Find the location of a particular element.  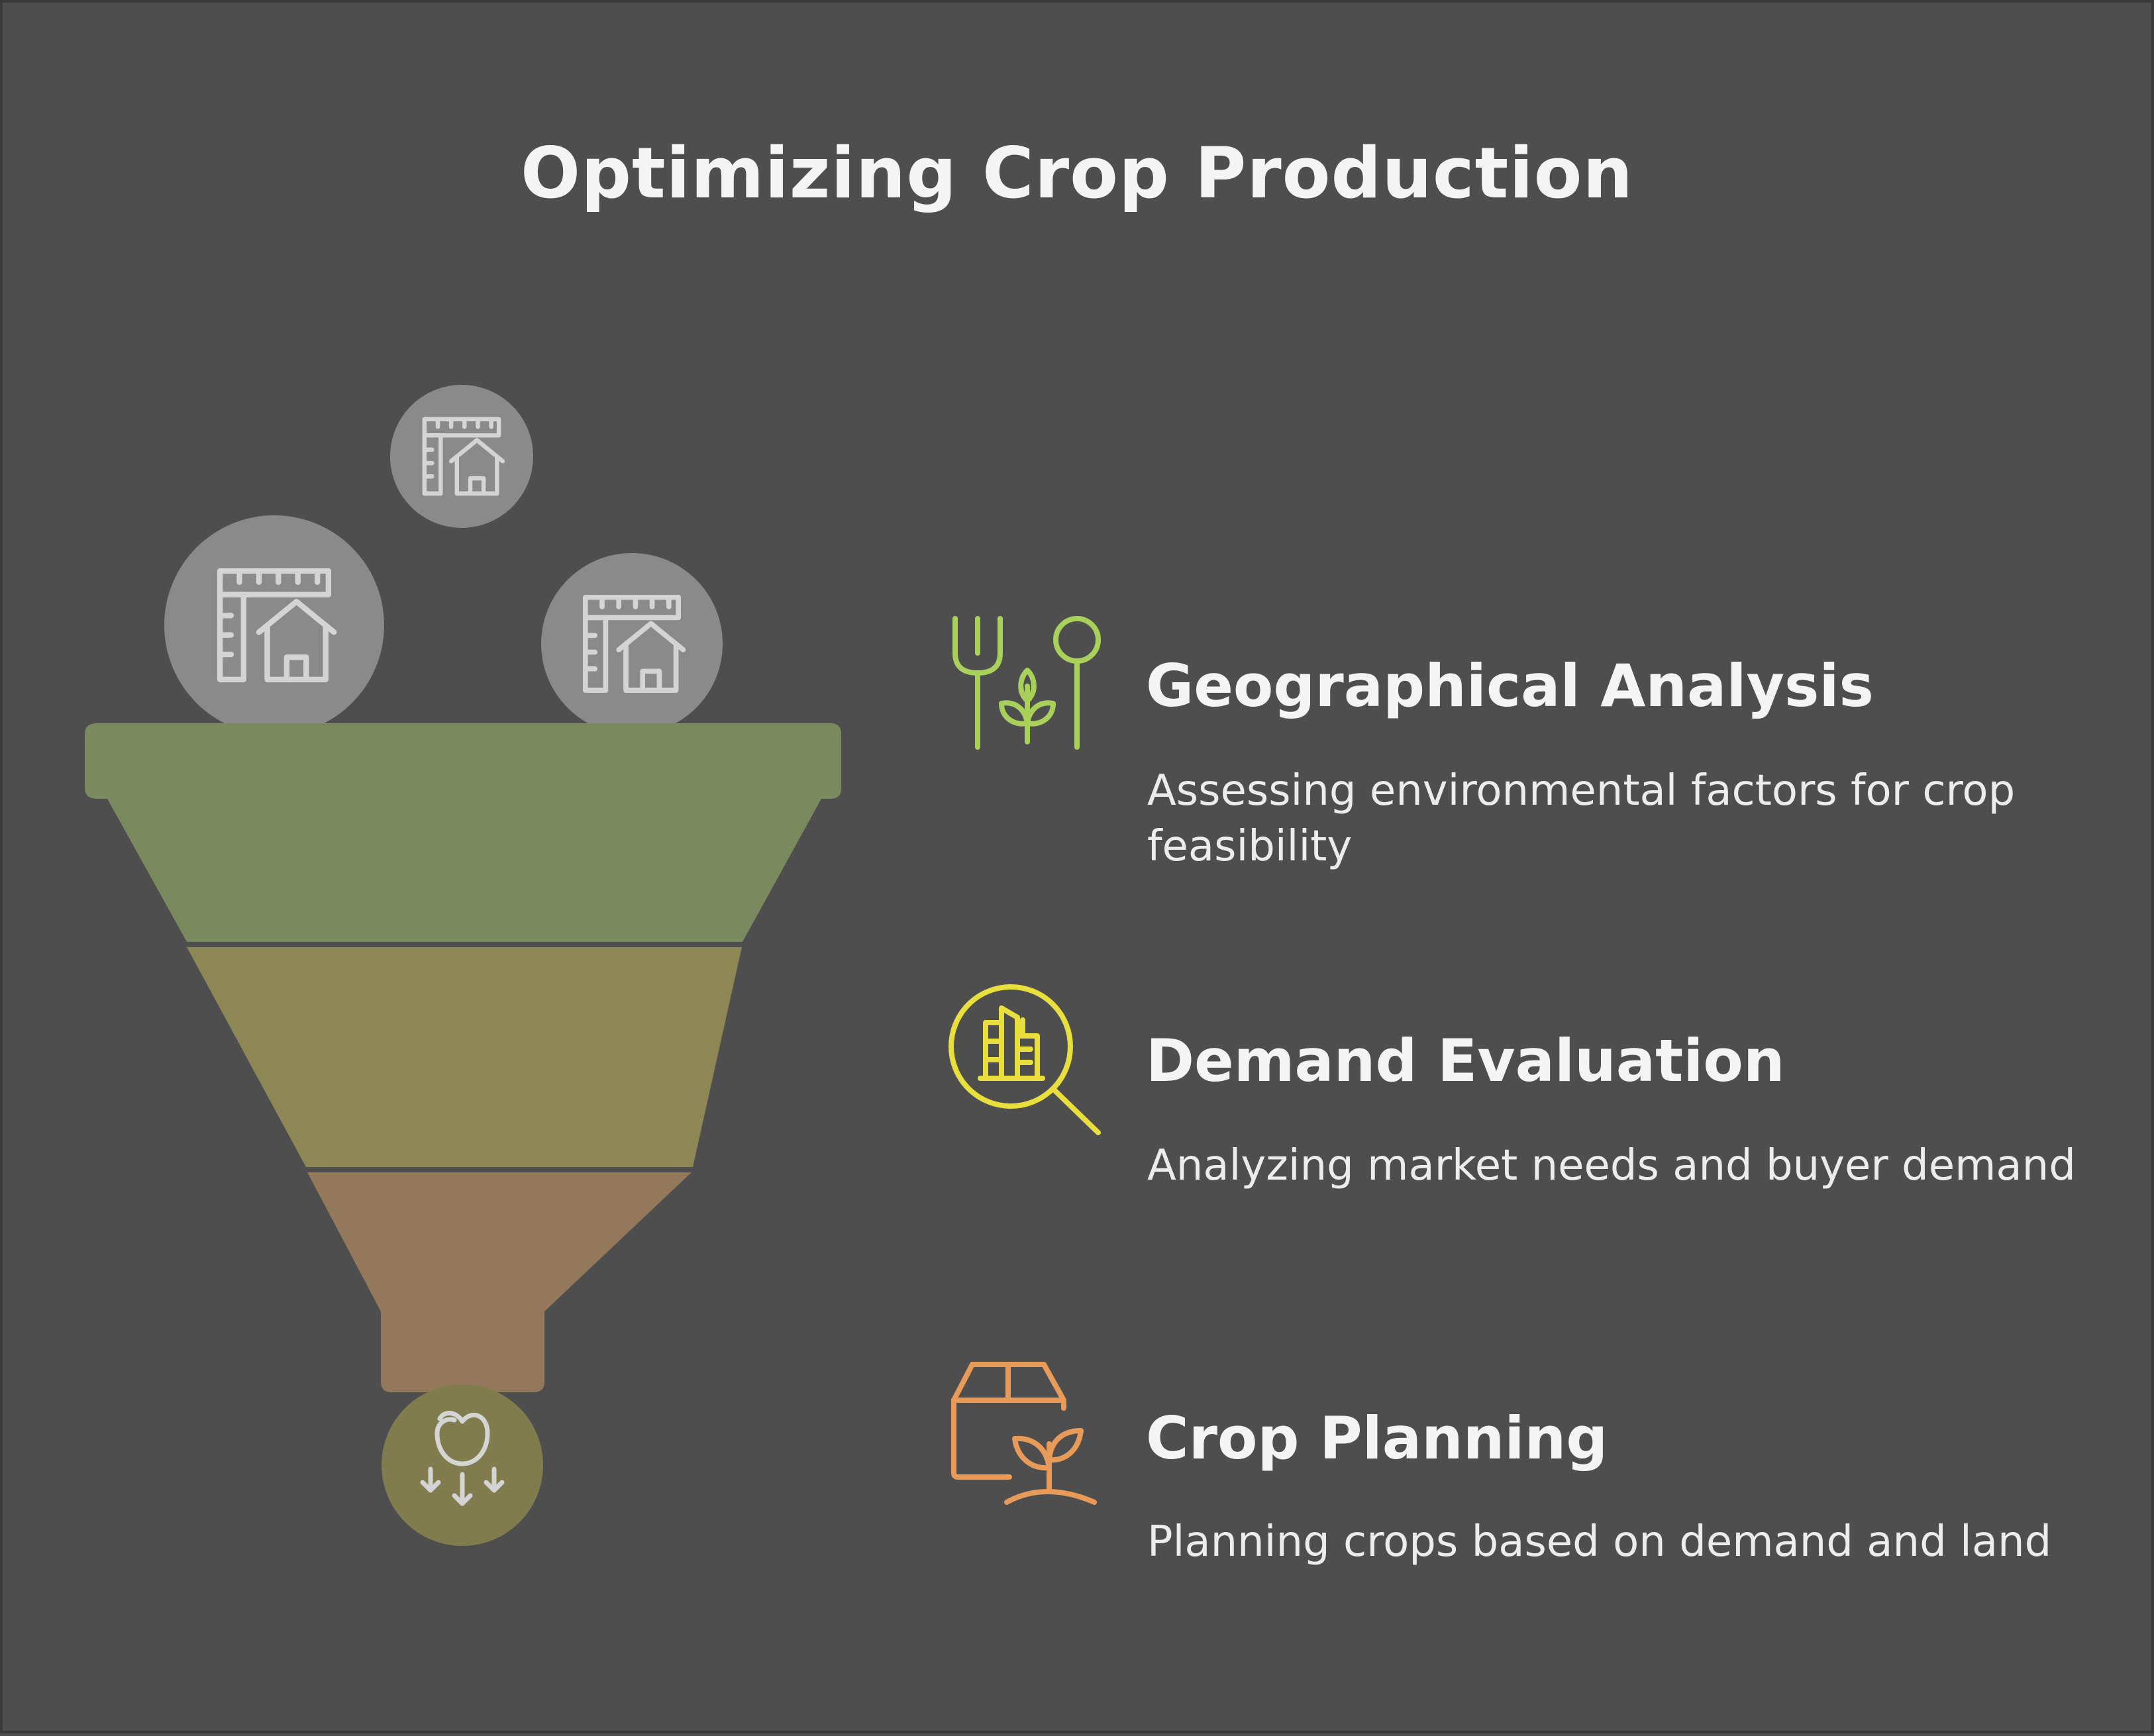

input-circle-right is located at coordinates (632, 644).